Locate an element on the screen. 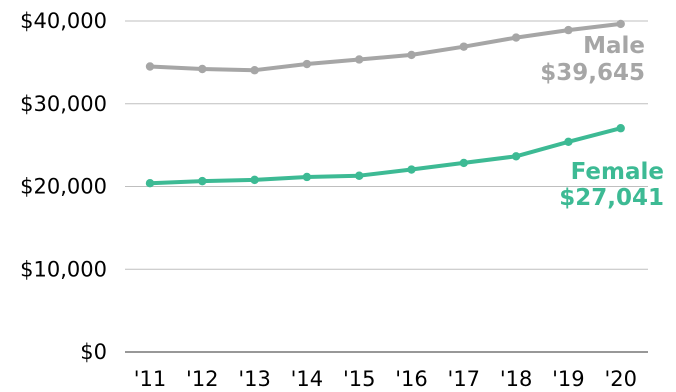 The width and height of the screenshot is (676, 392). x-tick-label-4: '15 is located at coordinates (359, 379).